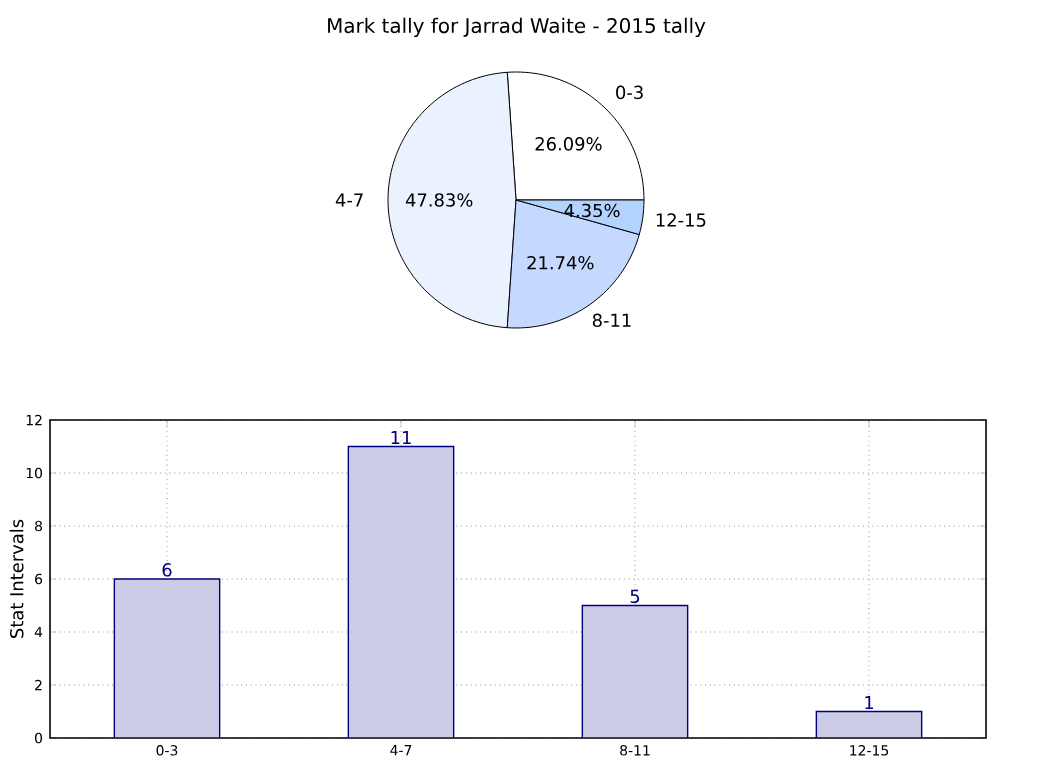  Describe the element at coordinates (439, 200) in the screenshot. I see `data-label: 47.83%` at that location.